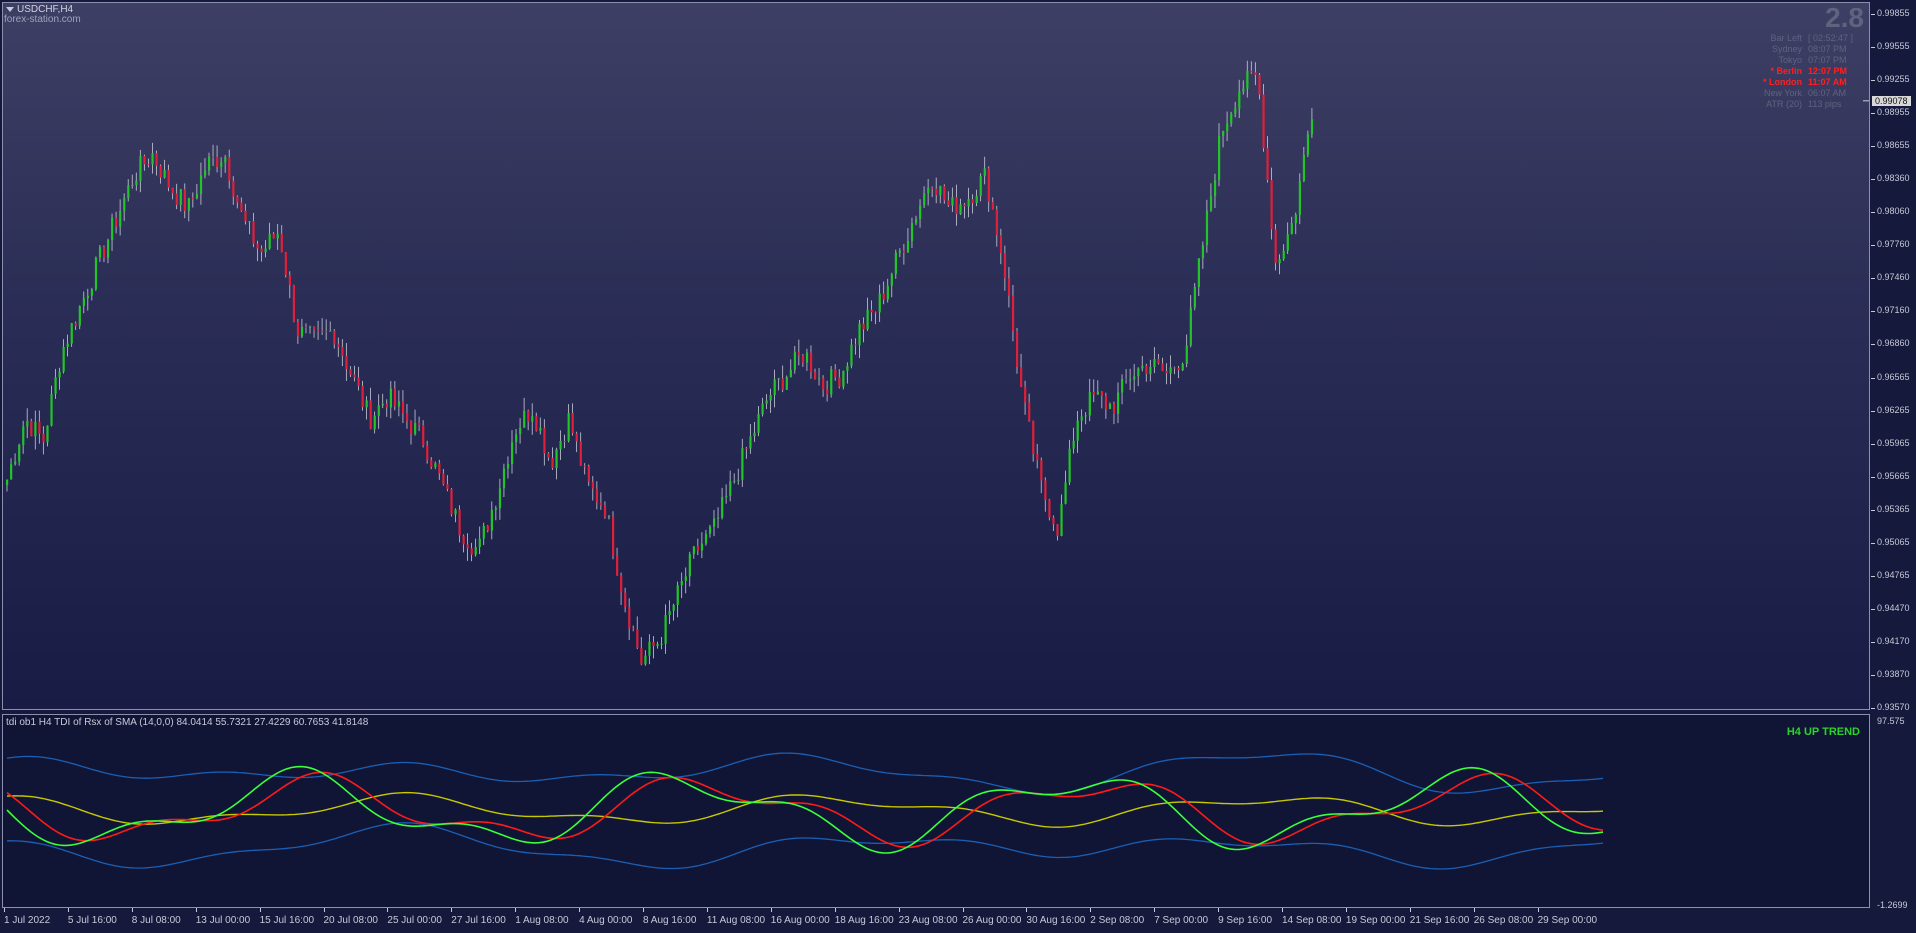 The height and width of the screenshot is (933, 1916). What do you see at coordinates (805, 773) in the screenshot?
I see `upper-volatility-band` at bounding box center [805, 773].